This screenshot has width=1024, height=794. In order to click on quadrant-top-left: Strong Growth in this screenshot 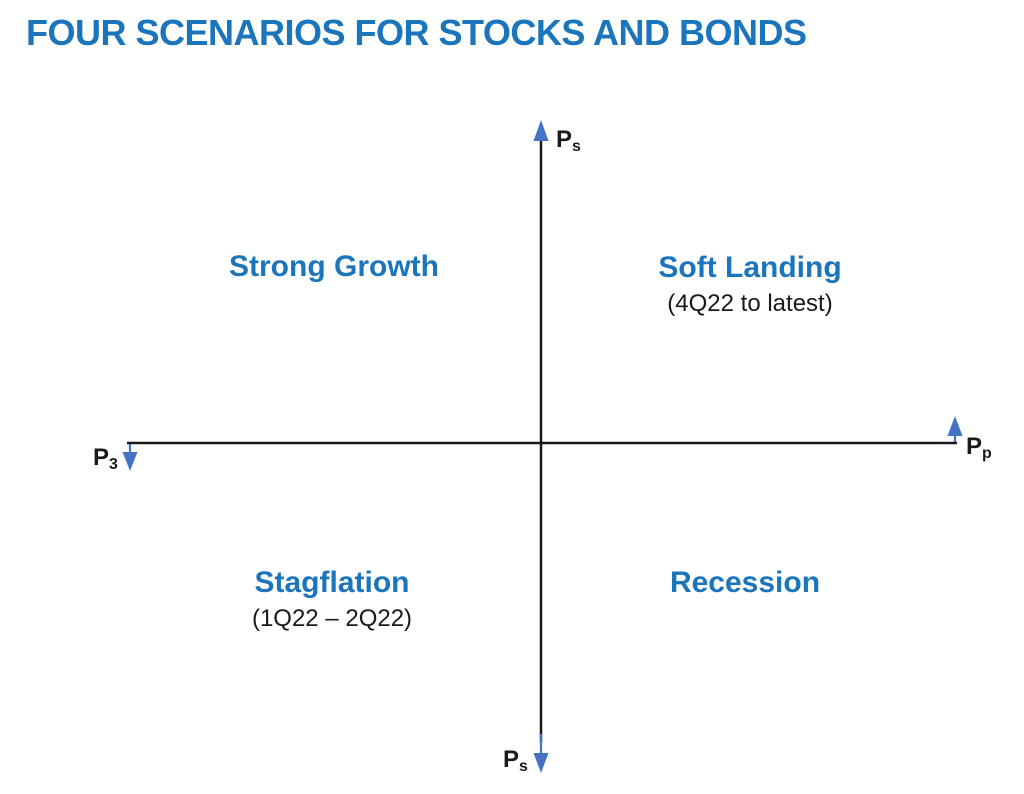, I will do `click(334, 269)`.